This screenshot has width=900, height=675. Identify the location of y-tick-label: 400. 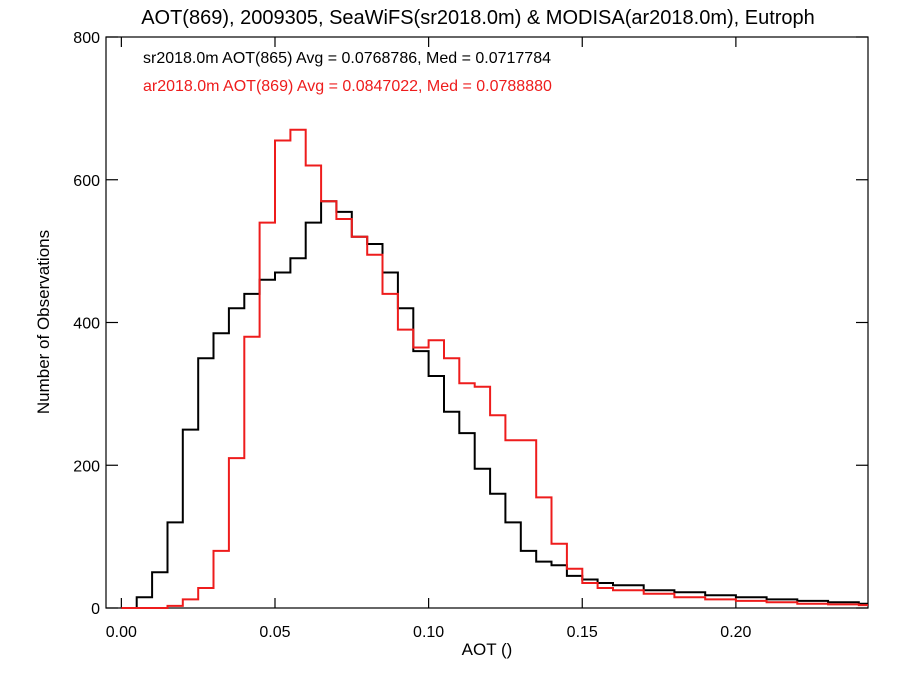
(86, 324).